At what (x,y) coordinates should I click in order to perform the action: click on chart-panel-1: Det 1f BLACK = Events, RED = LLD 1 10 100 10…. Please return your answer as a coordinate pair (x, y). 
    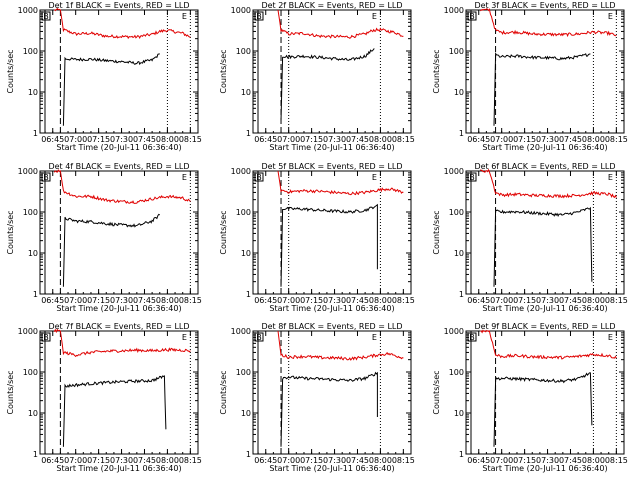
    Looking at the image, I should click on (104, 76).